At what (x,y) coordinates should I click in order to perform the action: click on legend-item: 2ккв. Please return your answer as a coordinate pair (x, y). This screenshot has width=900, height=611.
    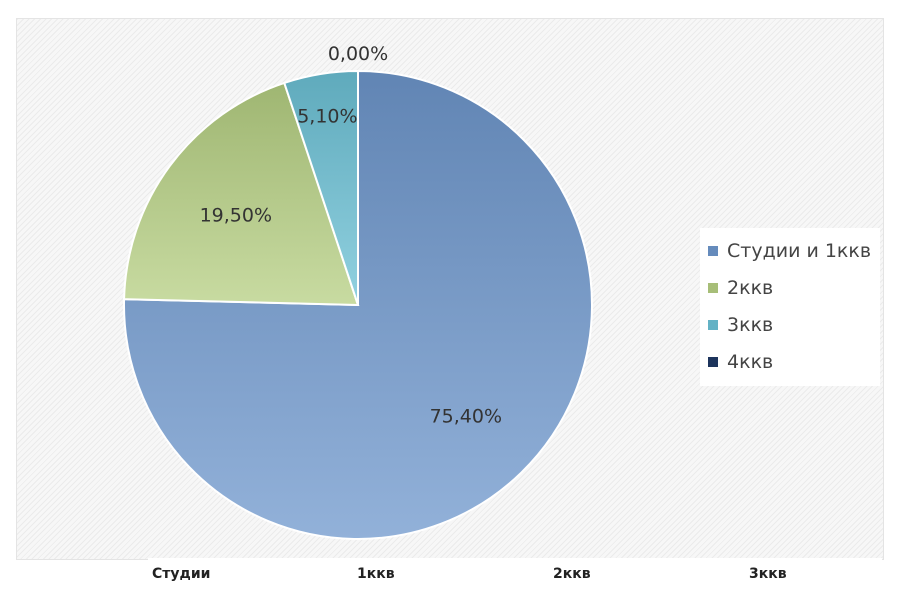
    Looking at the image, I should click on (790, 287).